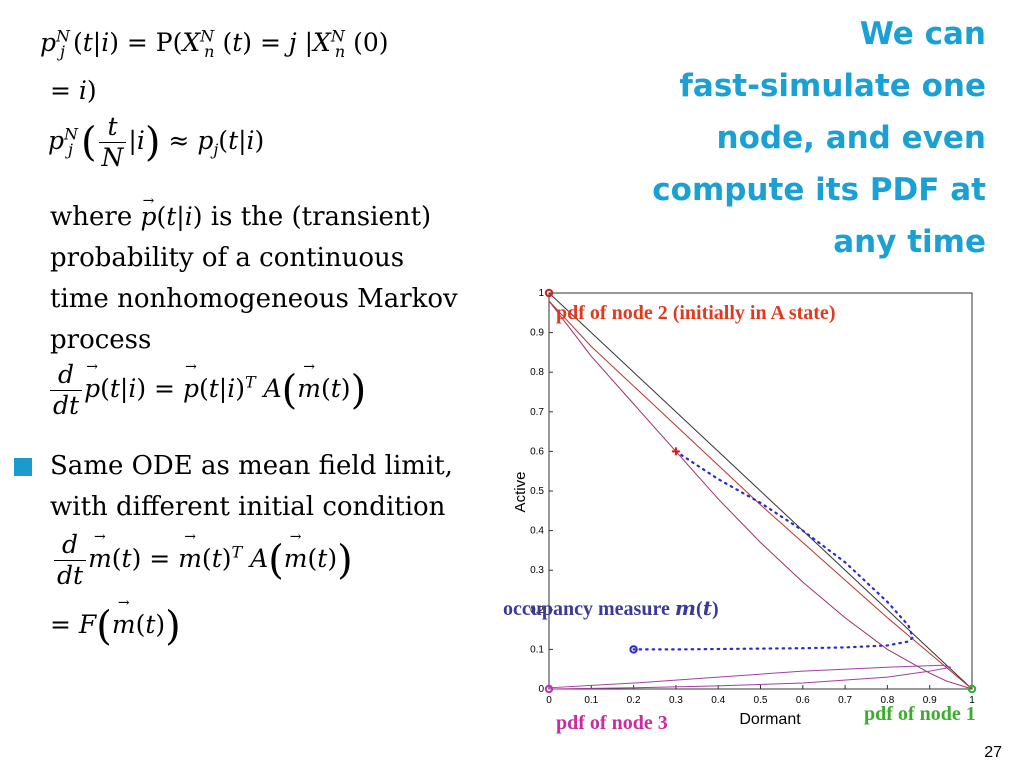 The width and height of the screenshot is (1024, 768). Describe the element at coordinates (227, 258) in the screenshot. I see `description-line: probability of a continuous` at that location.